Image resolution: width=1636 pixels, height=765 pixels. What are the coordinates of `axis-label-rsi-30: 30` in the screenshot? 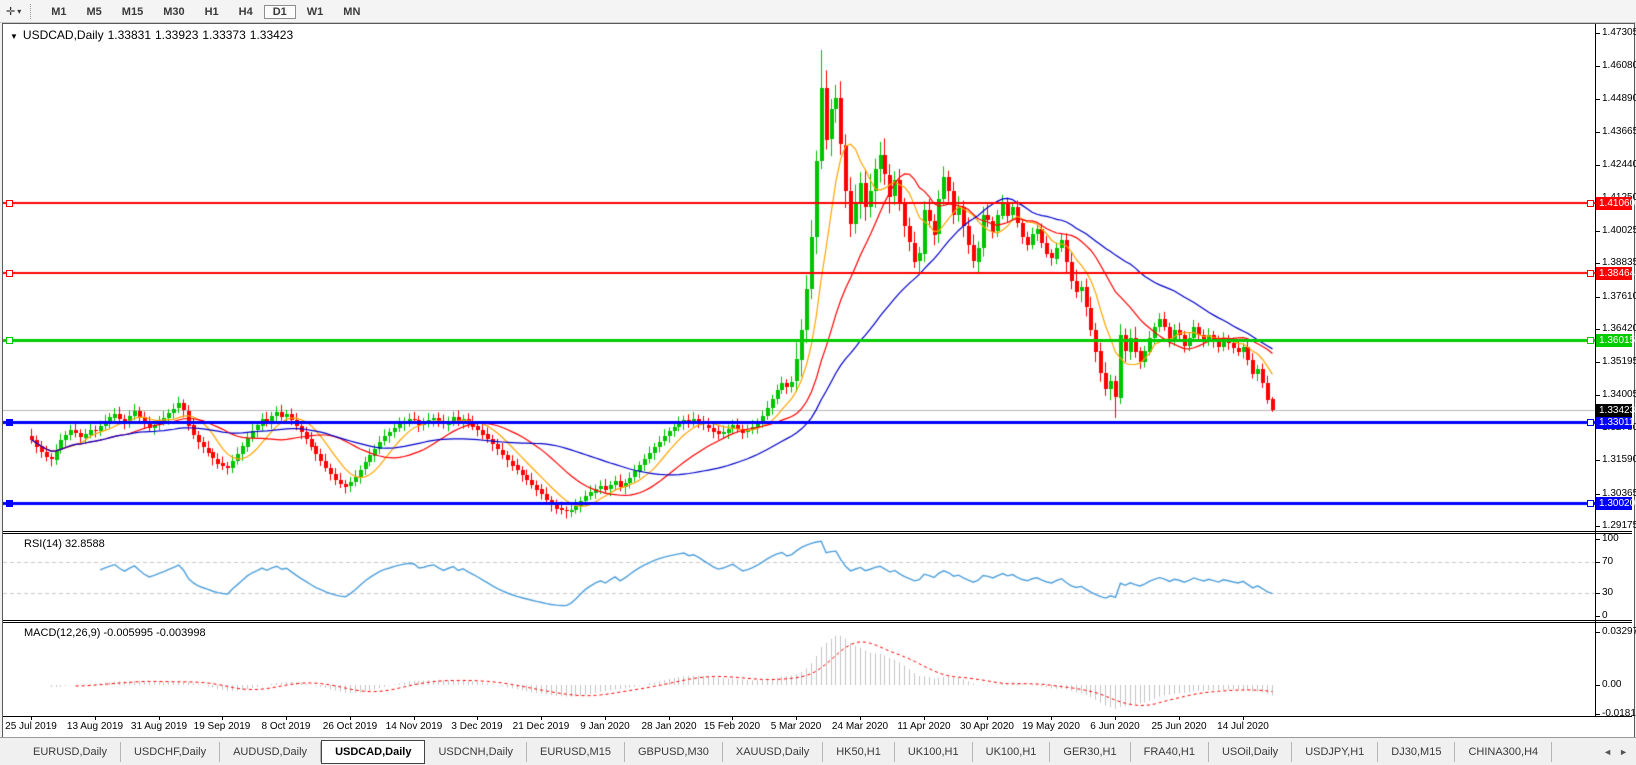 It's located at (1608, 592).